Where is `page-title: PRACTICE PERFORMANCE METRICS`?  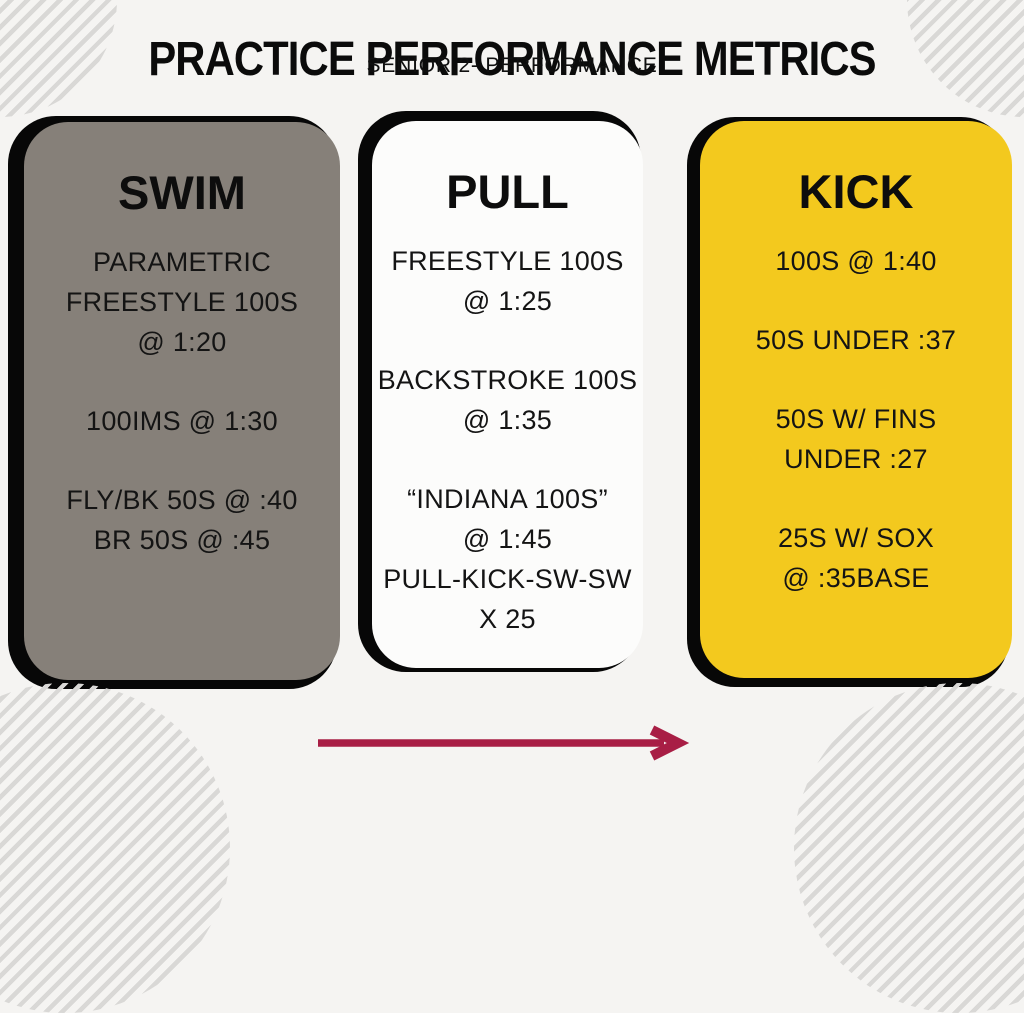
page-title: PRACTICE PERFORMANCE METRICS is located at coordinates (512, 60).